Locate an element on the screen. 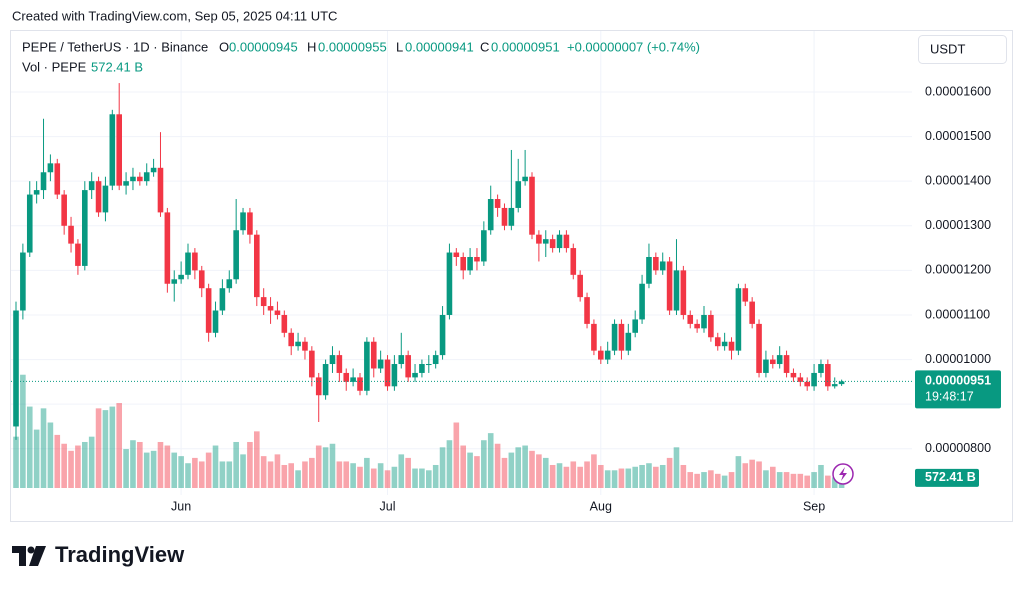 The height and width of the screenshot is (590, 1024). price-tag-text: 0.00000951 is located at coordinates (958, 381).